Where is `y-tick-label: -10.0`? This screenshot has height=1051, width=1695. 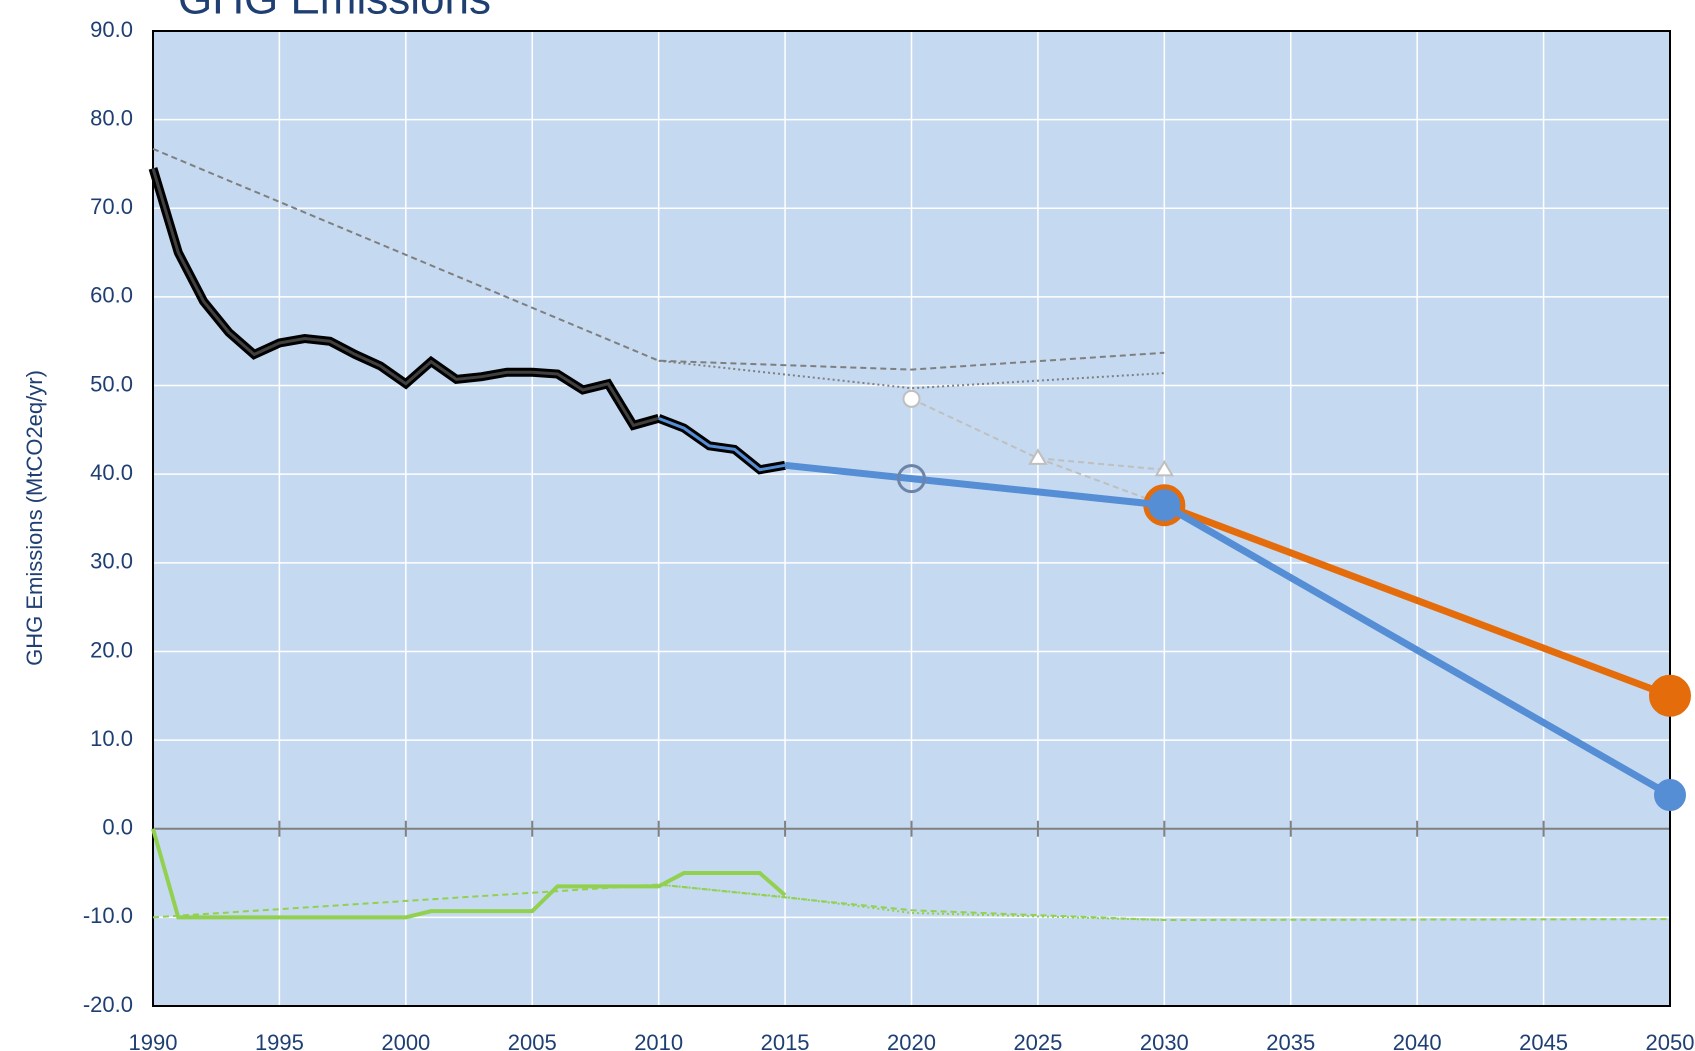
y-tick-label: -10.0 is located at coordinates (108, 915).